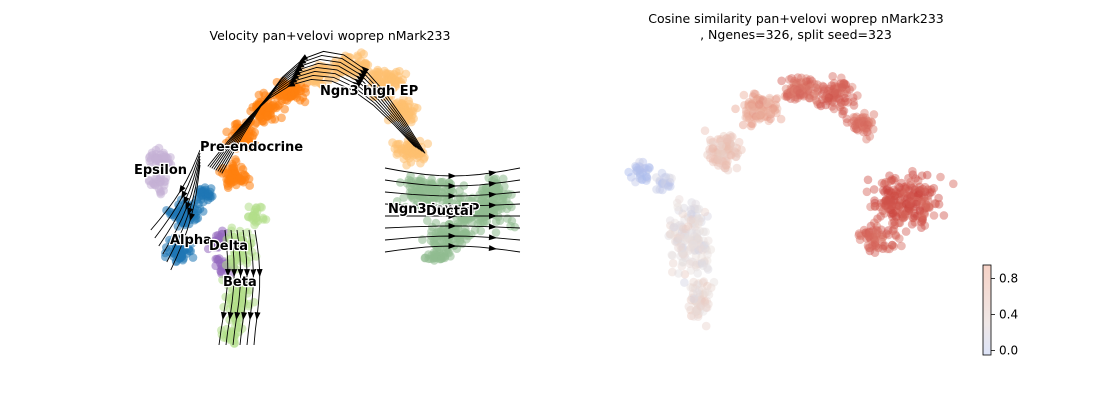 This screenshot has height=400, width=1100. What do you see at coordinates (433, 209) in the screenshot?
I see `cluster-label-ngn3-low-ep: Ngn3 low EP` at bounding box center [433, 209].